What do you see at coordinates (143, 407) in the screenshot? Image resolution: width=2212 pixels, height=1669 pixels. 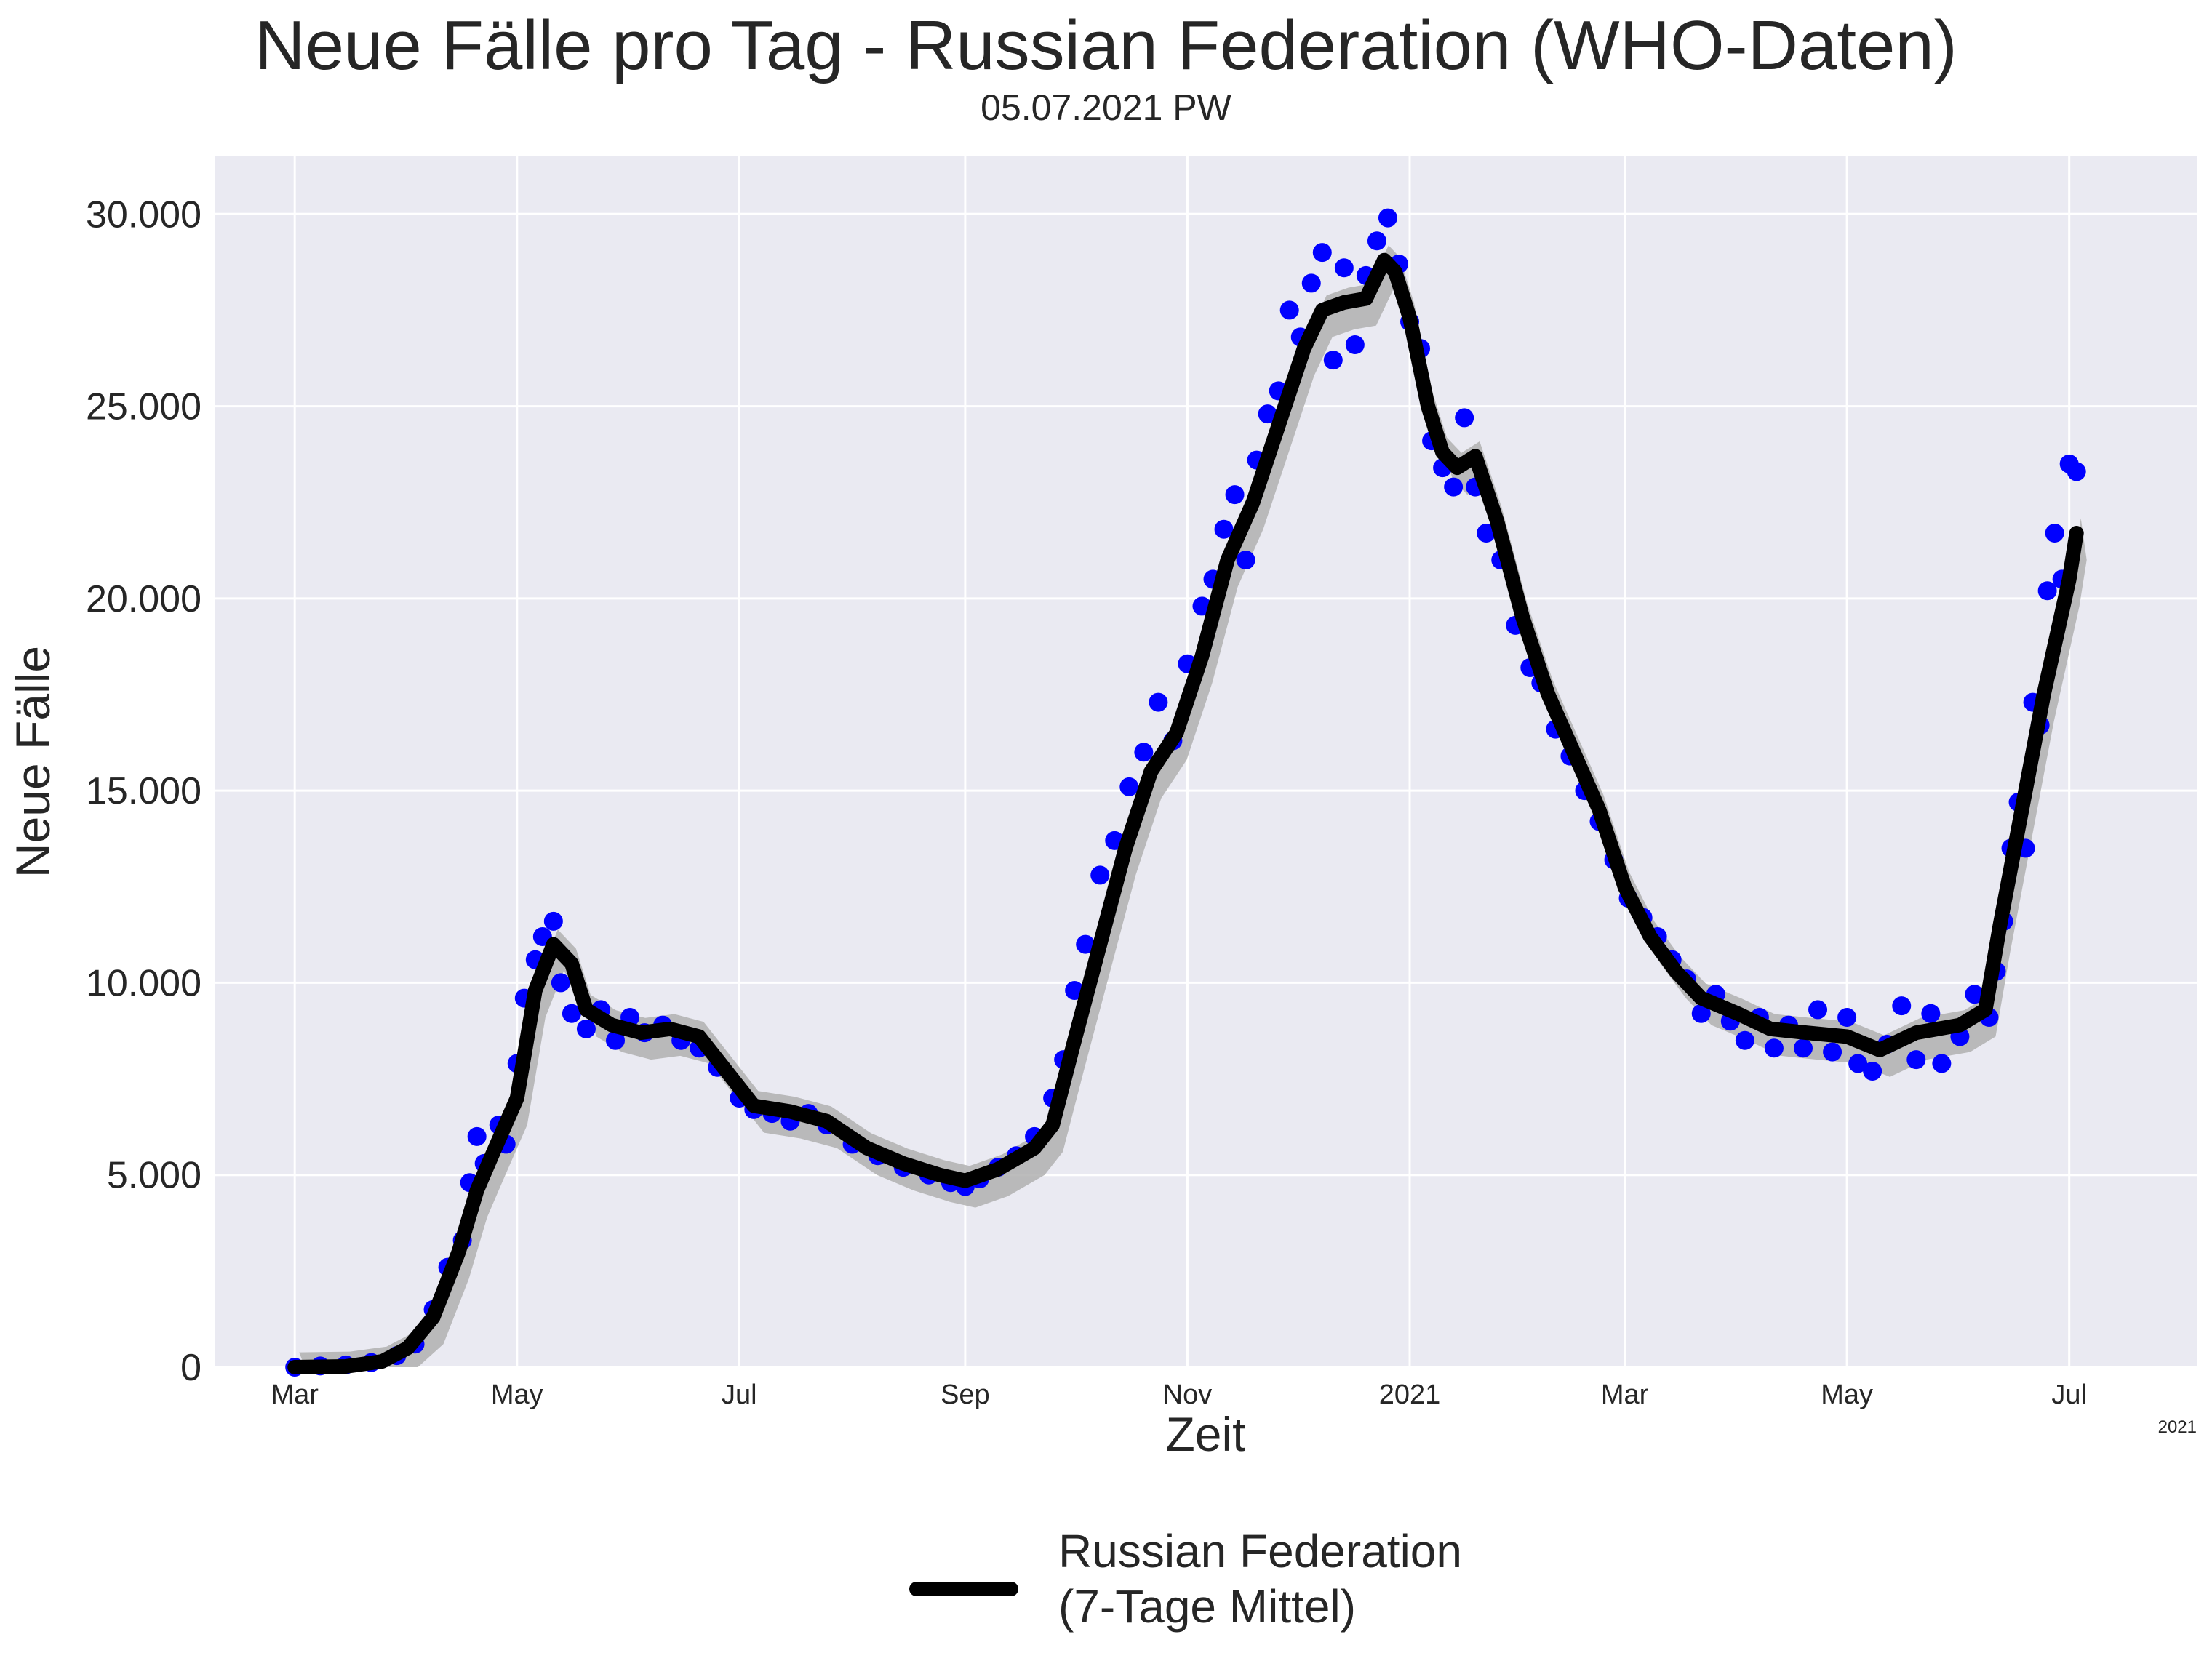 I see `y-tick-label: 25.000` at bounding box center [143, 407].